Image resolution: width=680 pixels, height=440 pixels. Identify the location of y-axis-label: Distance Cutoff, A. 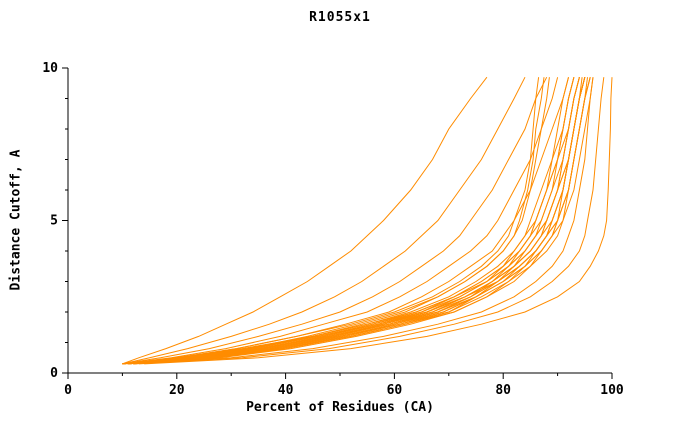
(16, 220).